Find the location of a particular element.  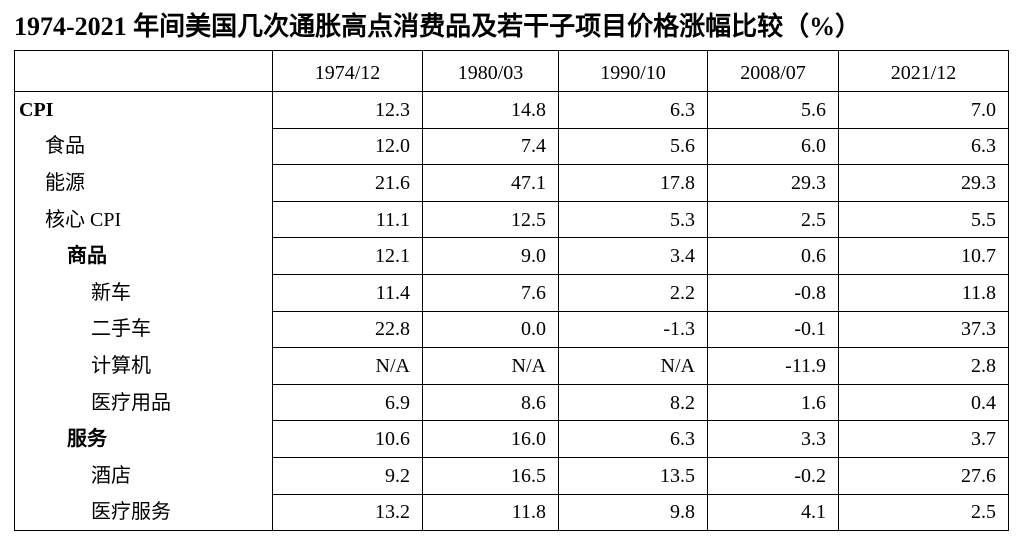

table-row: 食品 12.0 7.4 5.6 6.0 6.3 is located at coordinates (511, 146).